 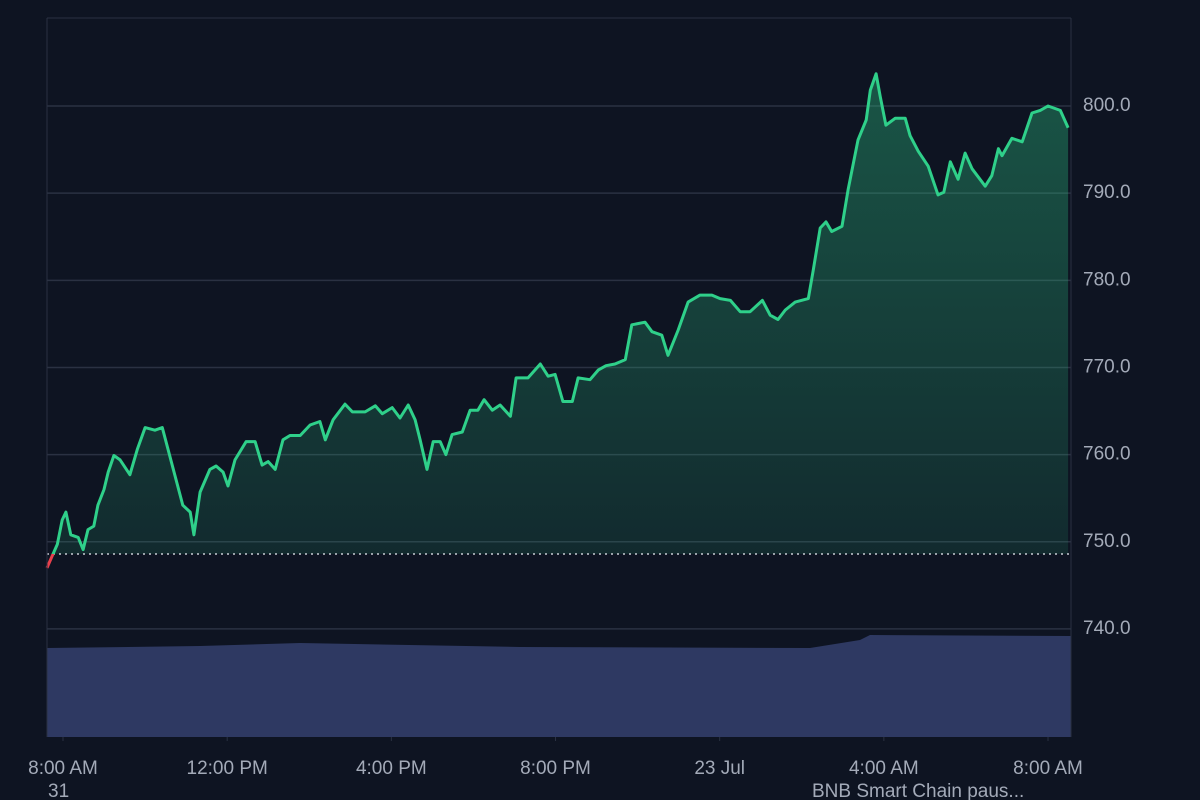 I want to click on y-tick-label: 750.0, so click(x=1107, y=541).